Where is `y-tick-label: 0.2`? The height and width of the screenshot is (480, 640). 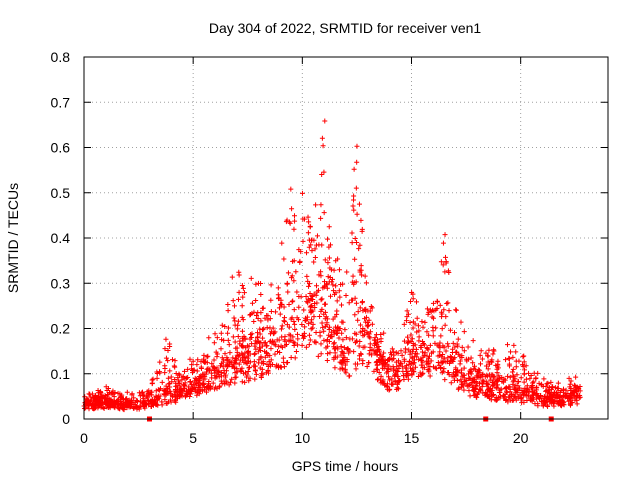
y-tick-label: 0.2 is located at coordinates (61, 329).